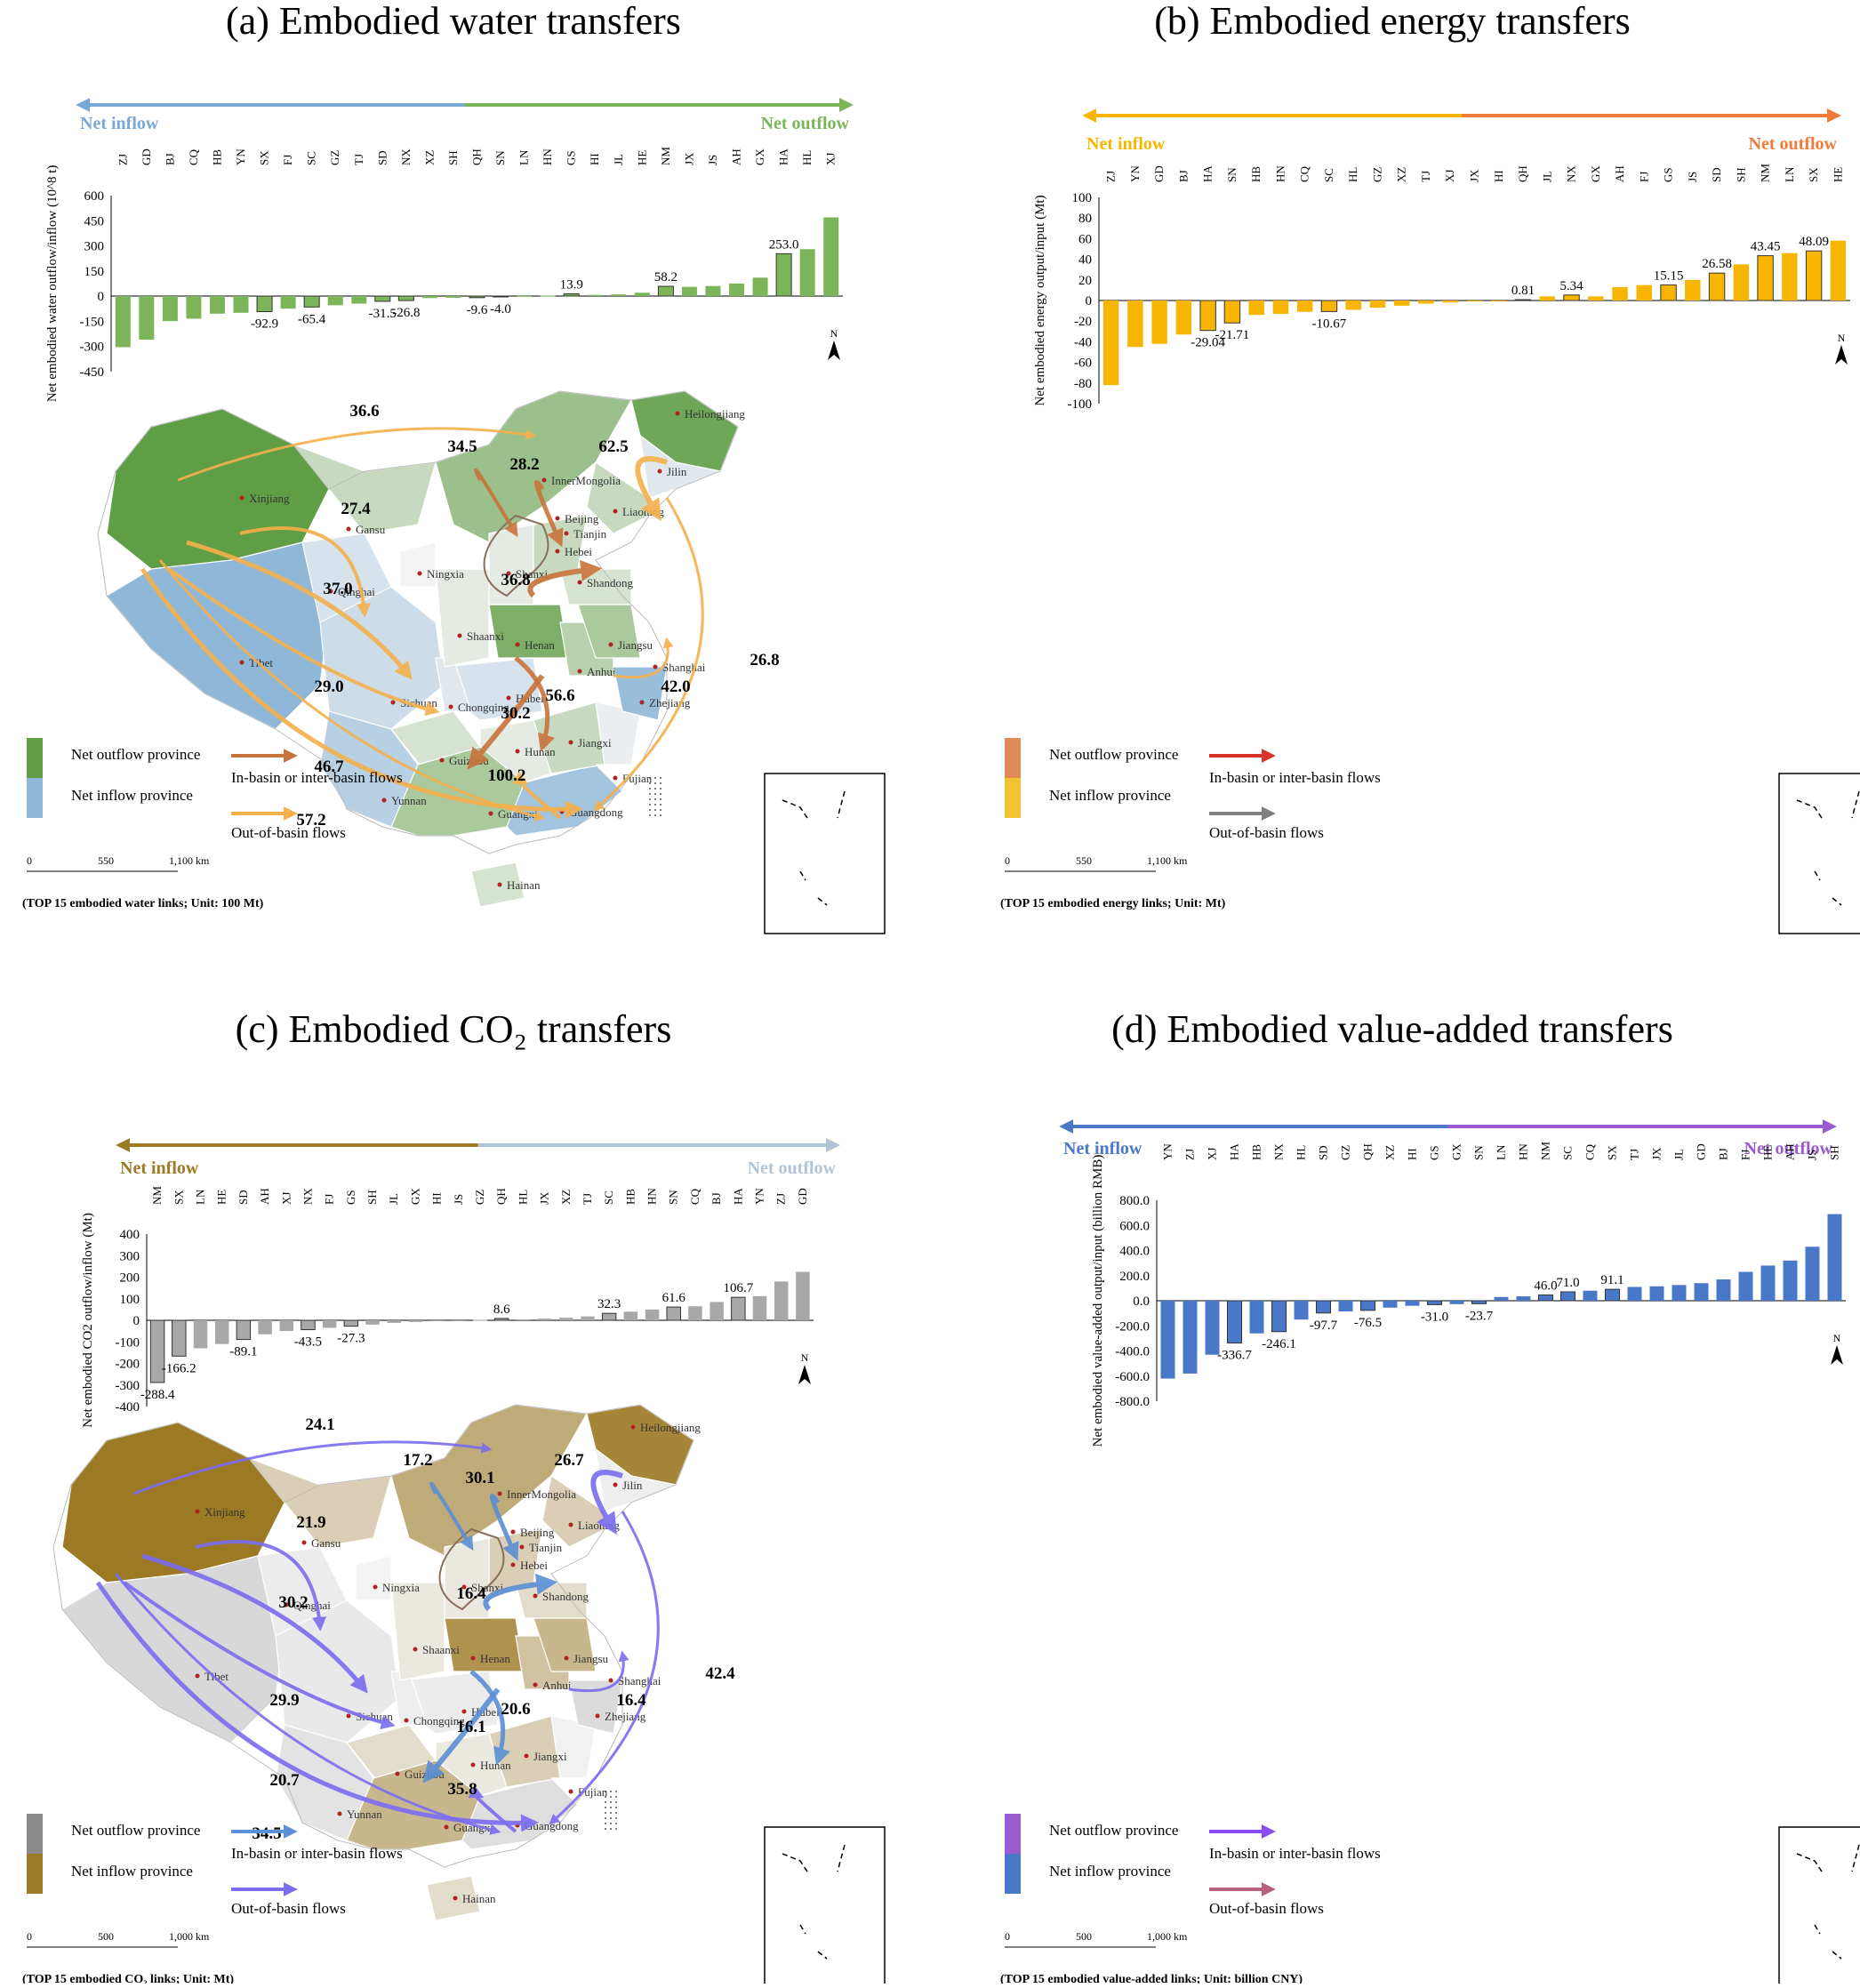  What do you see at coordinates (670, 1427) in the screenshot?
I see `province-label: Heilongjiang` at bounding box center [670, 1427].